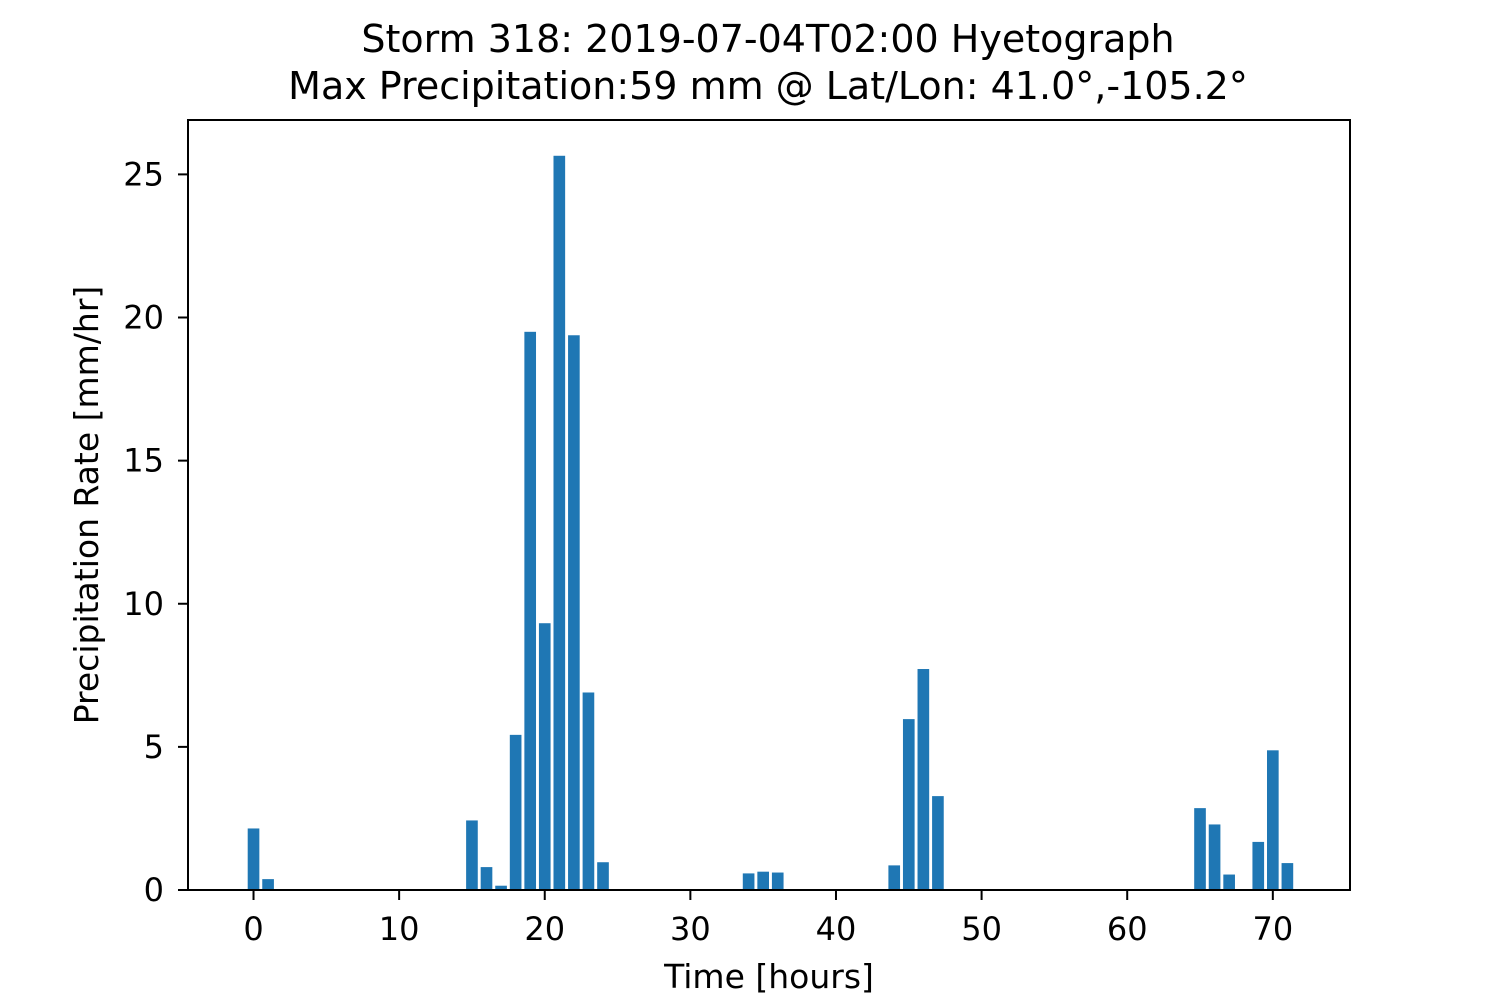  Describe the element at coordinates (690, 929) in the screenshot. I see `x-tick-label: 30` at that location.